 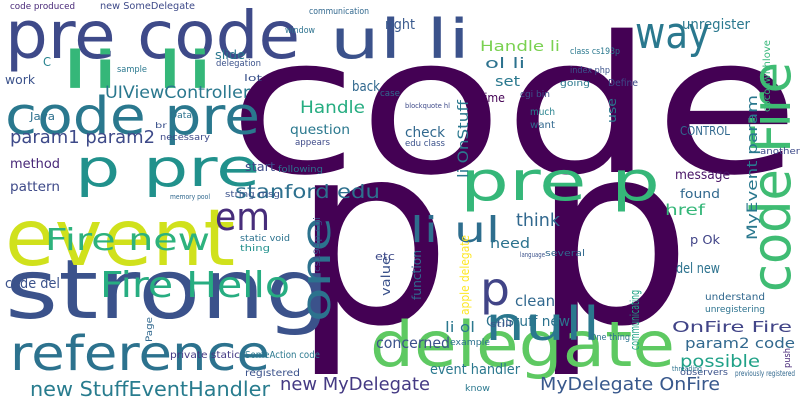 I want to click on word: code Fire, so click(x=770, y=177).